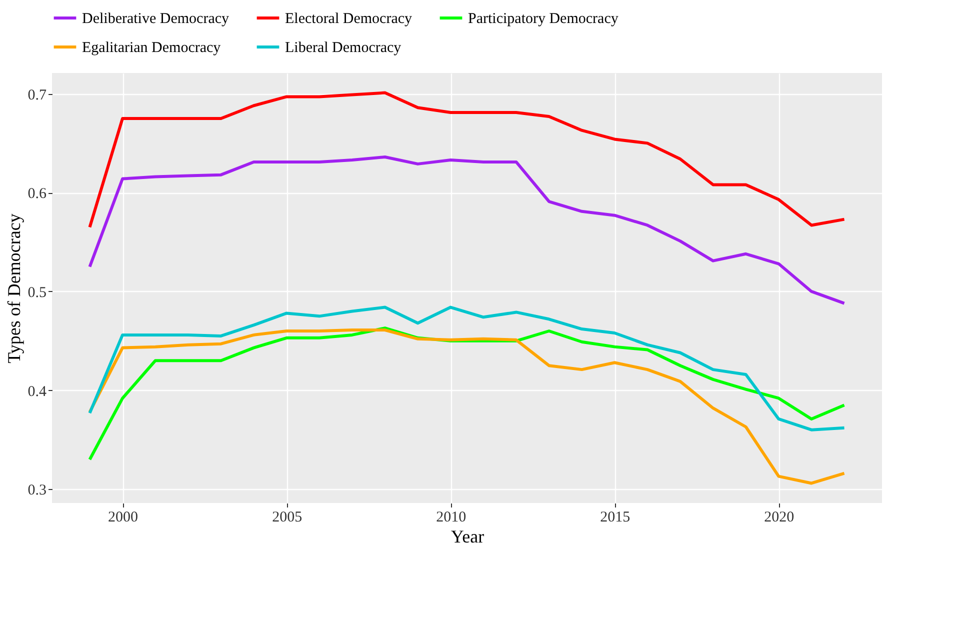  Describe the element at coordinates (543, 19) in the screenshot. I see `legend-label: Participatory Democracy` at that location.